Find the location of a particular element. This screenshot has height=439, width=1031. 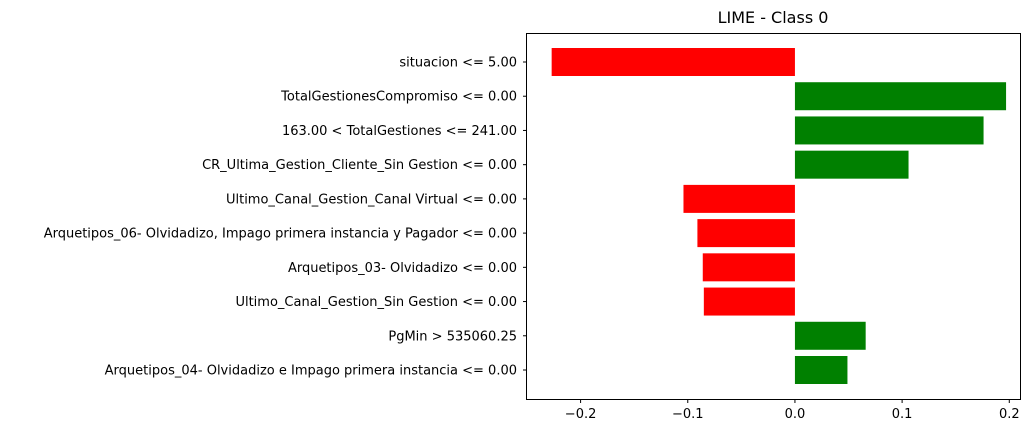

x-axis-ticks: −0.2 −0.1 0.0 0.1 0.2 is located at coordinates (792, 410).